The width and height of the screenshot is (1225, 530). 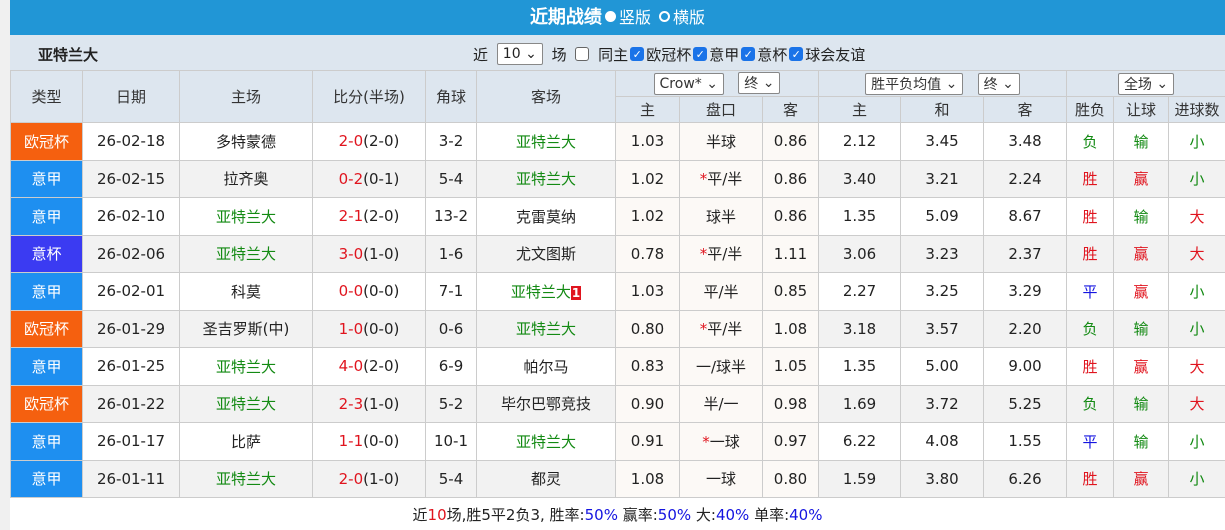 What do you see at coordinates (546, 291) in the screenshot?
I see `away-team: 亚特兰大1` at bounding box center [546, 291].